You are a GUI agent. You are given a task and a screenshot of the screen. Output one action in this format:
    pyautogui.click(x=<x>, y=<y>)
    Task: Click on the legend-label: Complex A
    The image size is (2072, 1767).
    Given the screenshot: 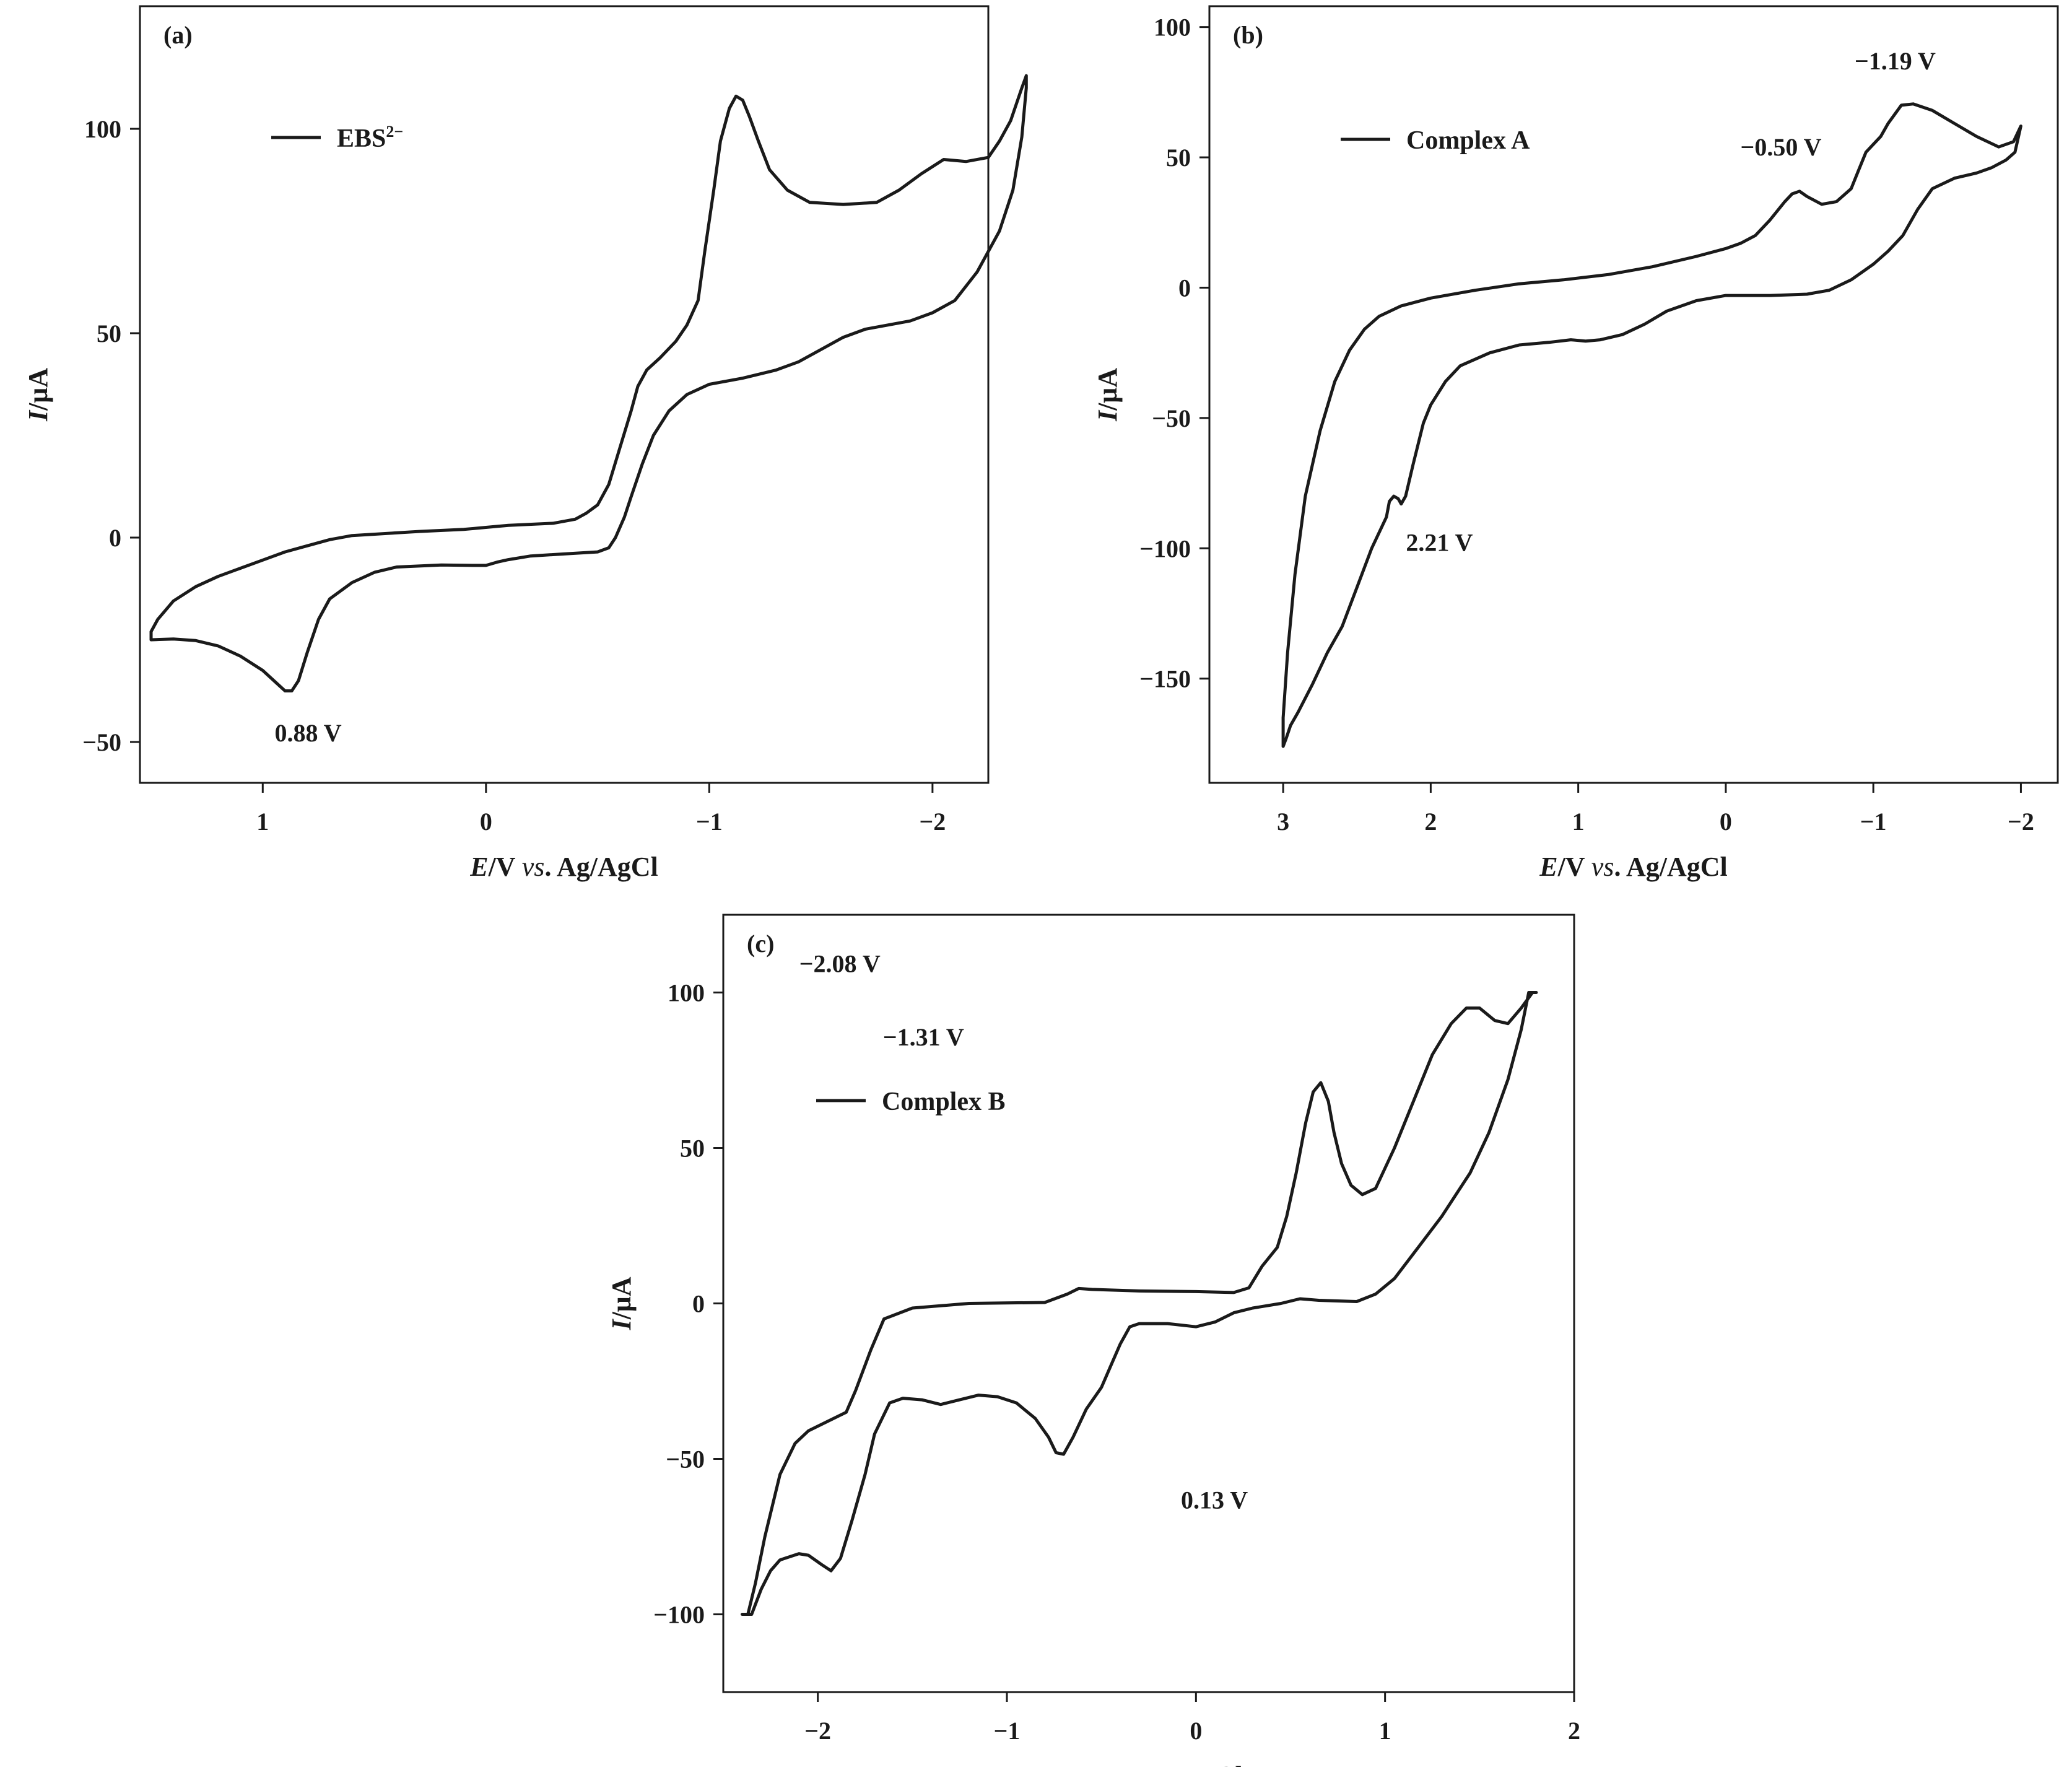 What is the action you would take?
    pyautogui.click(x=1468, y=140)
    